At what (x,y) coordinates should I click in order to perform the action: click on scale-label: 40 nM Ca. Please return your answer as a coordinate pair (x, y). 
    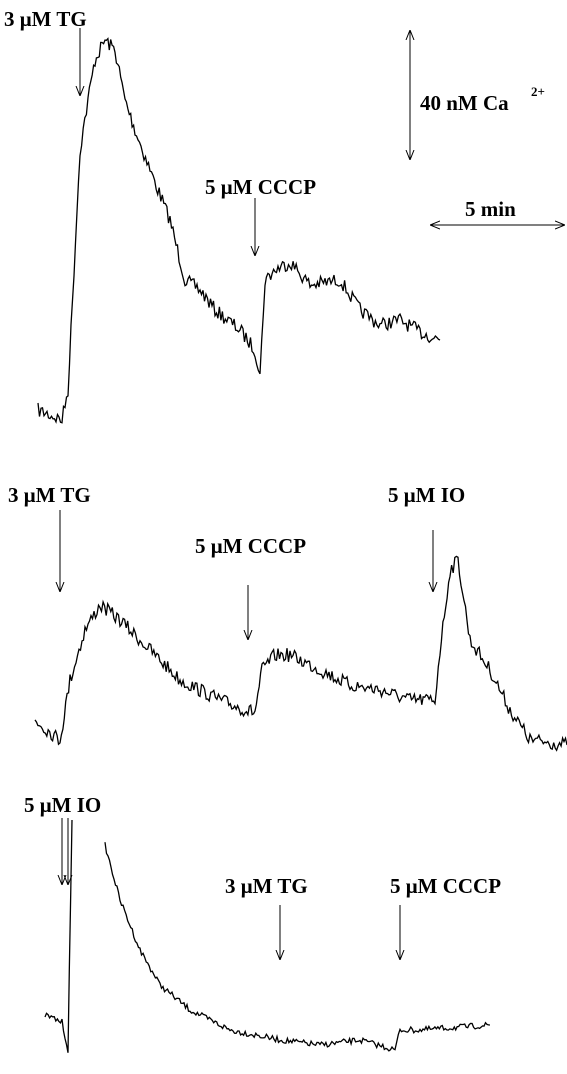
    Looking at the image, I should click on (464, 103).